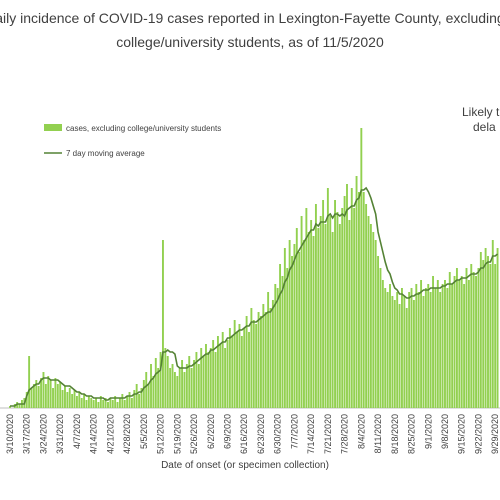  What do you see at coordinates (27, 434) in the screenshot?
I see `x-tick-label: 3/17/2020` at bounding box center [27, 434].